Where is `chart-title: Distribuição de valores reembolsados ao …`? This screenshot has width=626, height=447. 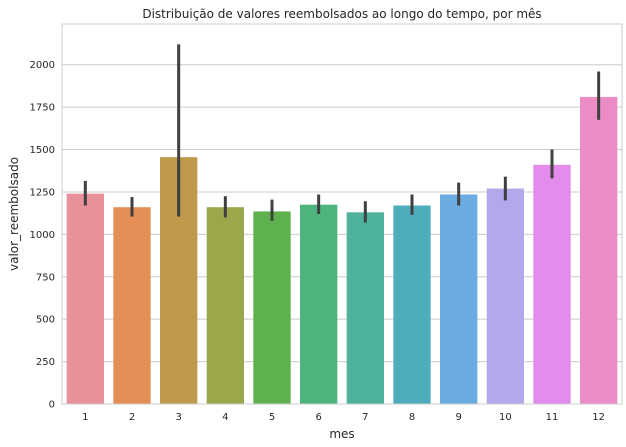
chart-title: Distribuição de valores reembolsados ao … is located at coordinates (341, 14).